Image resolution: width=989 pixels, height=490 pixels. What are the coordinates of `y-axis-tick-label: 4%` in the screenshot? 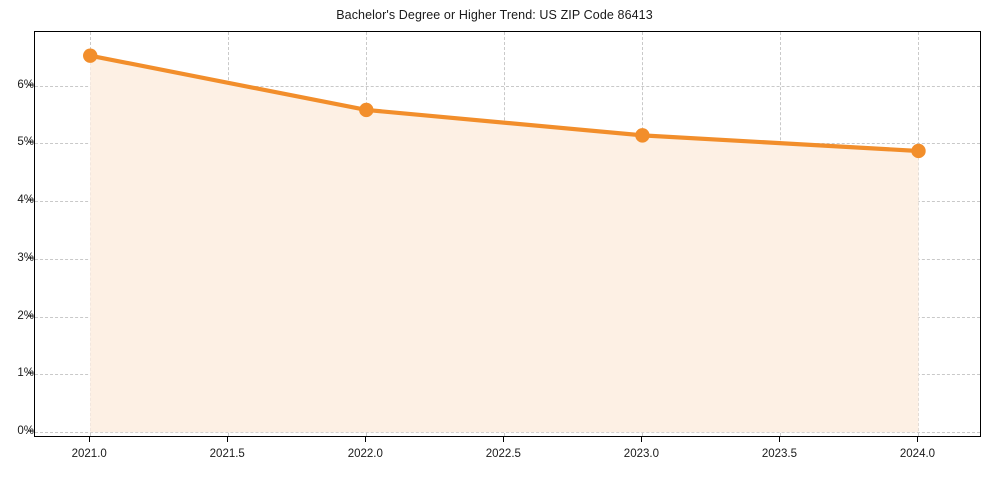 It's located at (25, 200).